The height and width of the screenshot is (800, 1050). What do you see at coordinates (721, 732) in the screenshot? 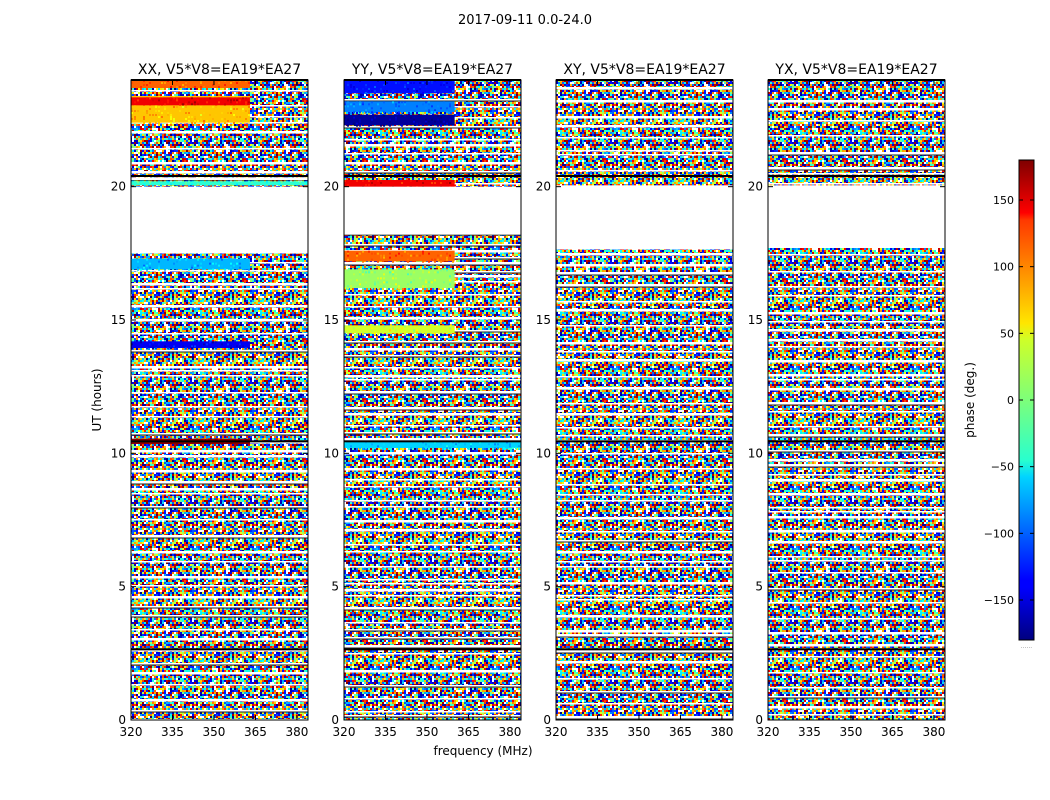
I see `x-tick-label: 380` at bounding box center [721, 732].